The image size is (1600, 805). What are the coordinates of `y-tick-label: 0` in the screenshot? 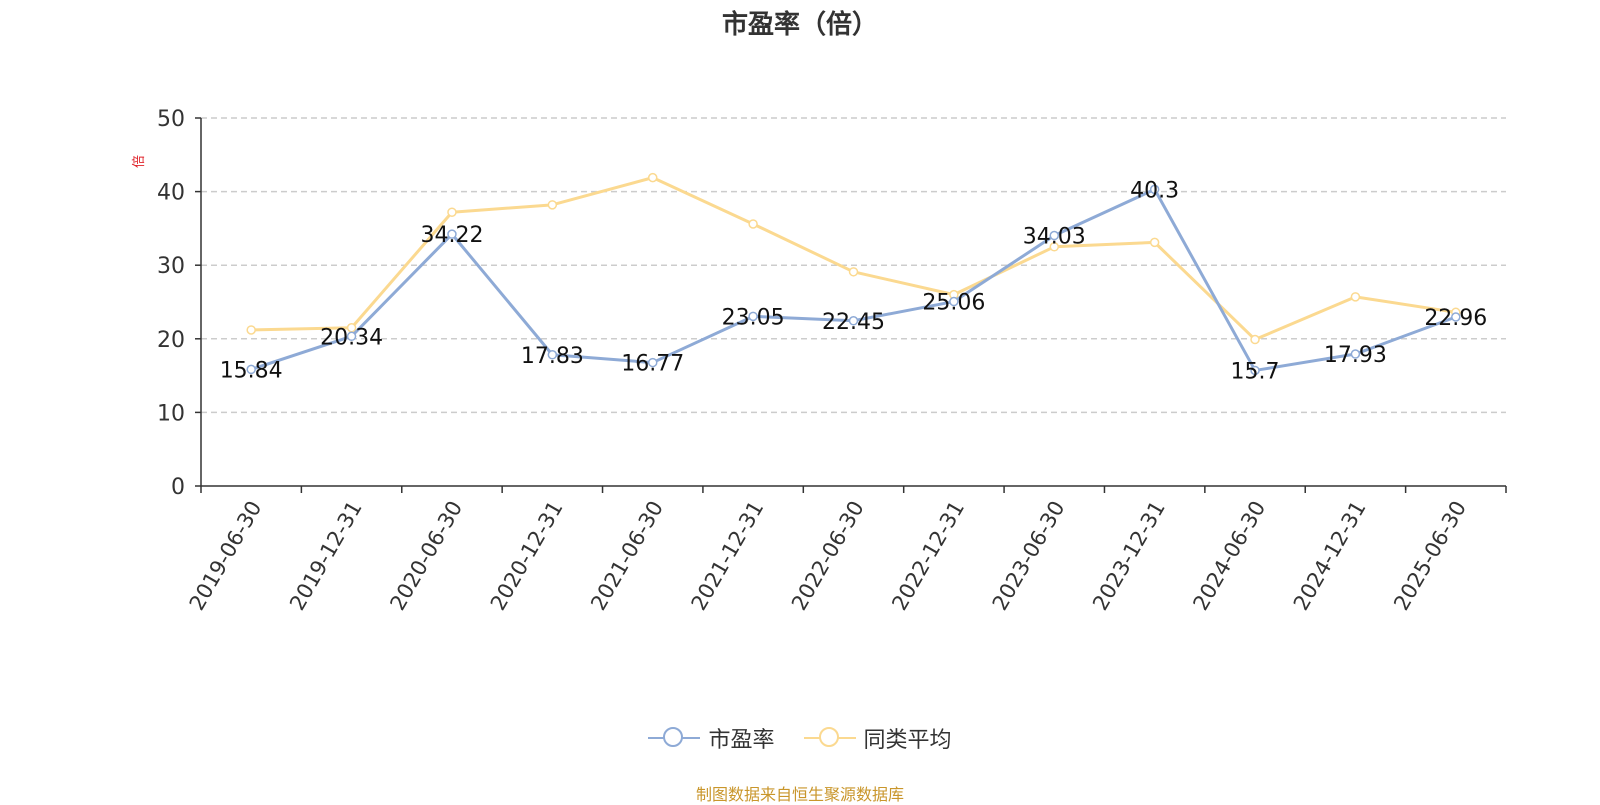 It's located at (178, 487).